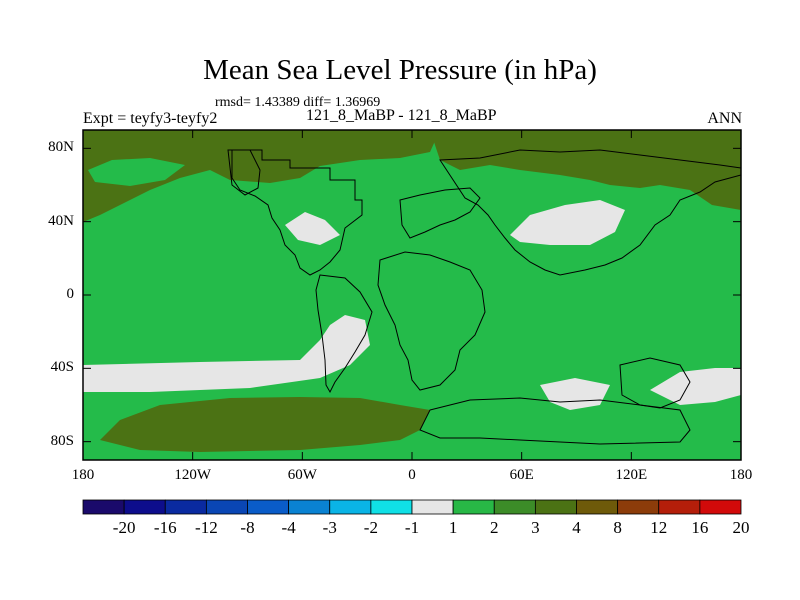  I want to click on colorbar-label: 8, so click(617, 527).